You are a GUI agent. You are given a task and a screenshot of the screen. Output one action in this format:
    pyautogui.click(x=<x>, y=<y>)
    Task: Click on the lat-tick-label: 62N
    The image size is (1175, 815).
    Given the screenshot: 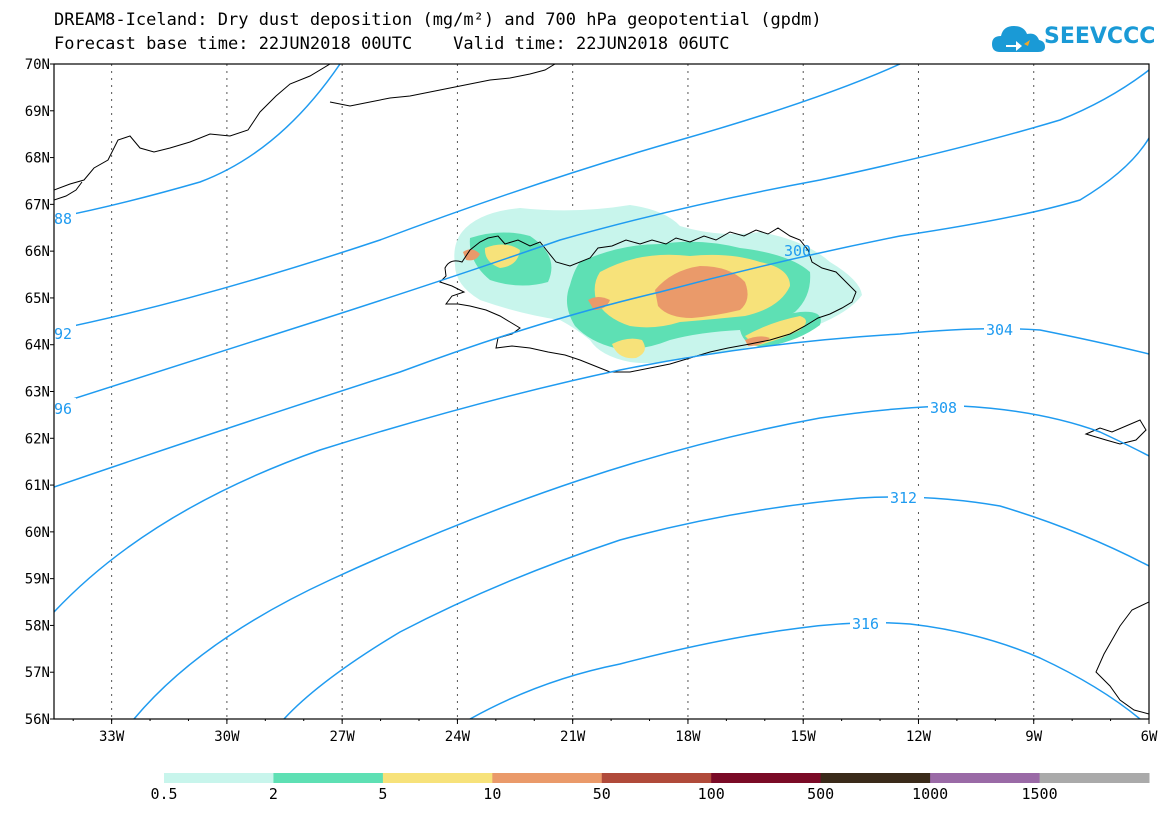 What is the action you would take?
    pyautogui.click(x=37, y=439)
    